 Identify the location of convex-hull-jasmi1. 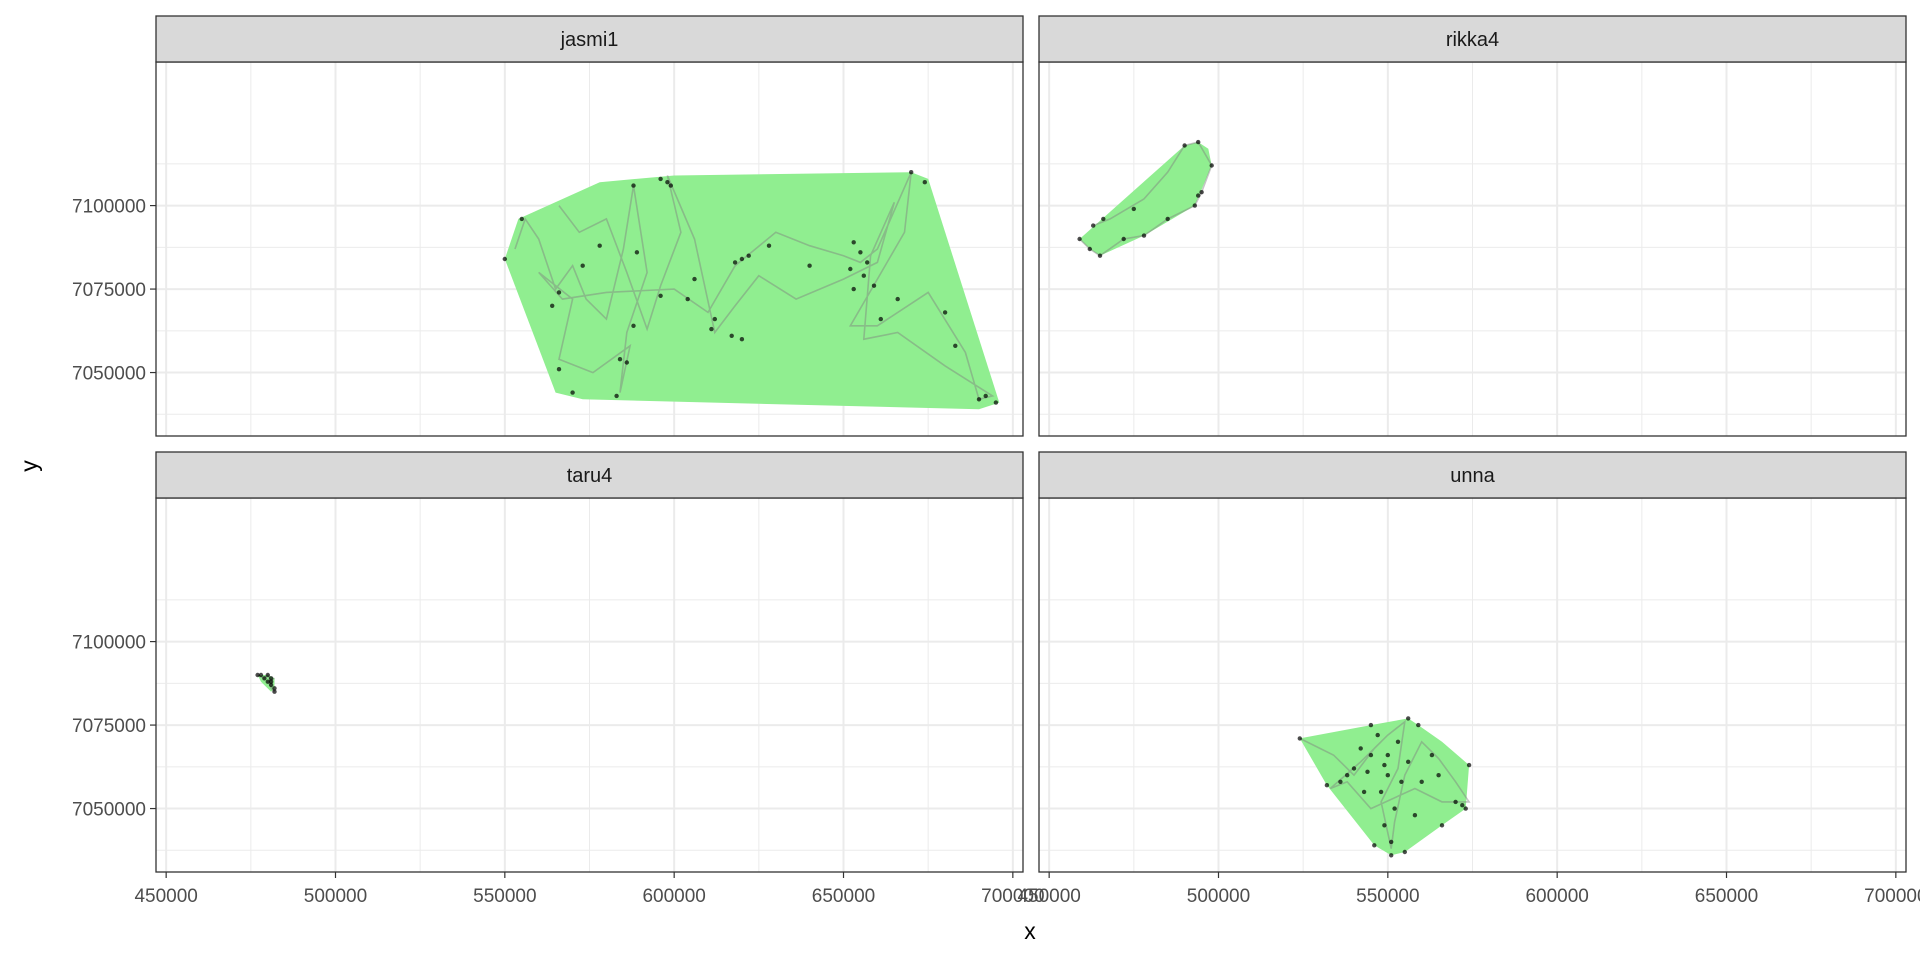
(752, 291).